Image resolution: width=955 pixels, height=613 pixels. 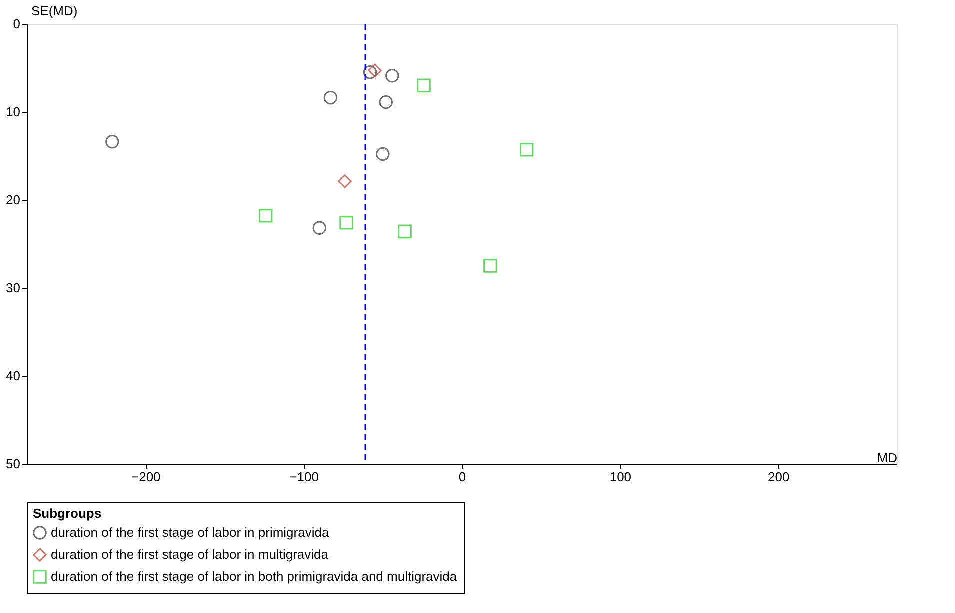 What do you see at coordinates (254, 576) in the screenshot?
I see `legend-label: duration of the first stage of labor in both primigravida and multigravida` at bounding box center [254, 576].